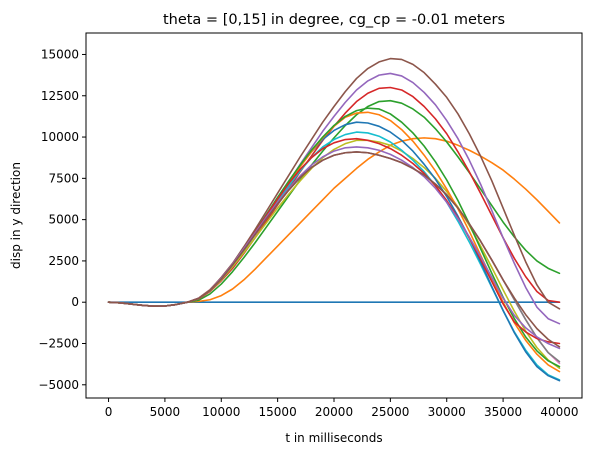 The height and width of the screenshot is (455, 591). What do you see at coordinates (447, 412) in the screenshot?
I see `x-tick-label: 30000` at bounding box center [447, 412].